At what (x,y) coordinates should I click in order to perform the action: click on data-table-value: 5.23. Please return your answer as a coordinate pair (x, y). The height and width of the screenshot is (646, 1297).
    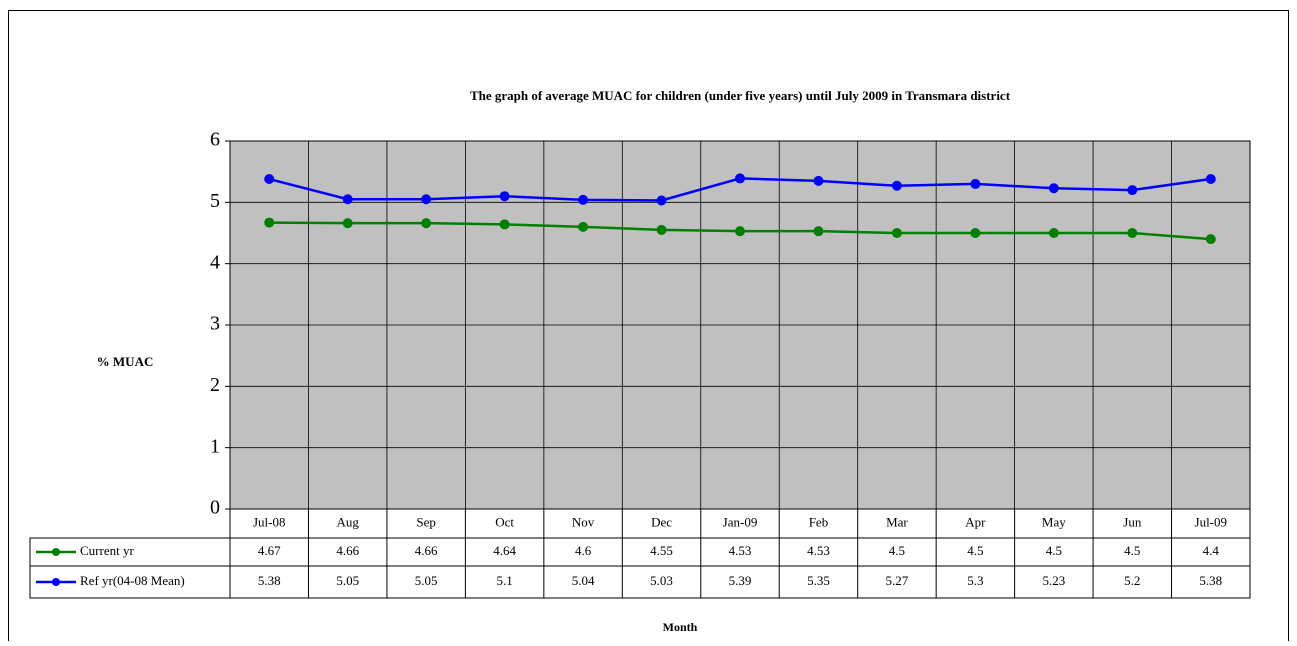
    Looking at the image, I should click on (1053, 580).